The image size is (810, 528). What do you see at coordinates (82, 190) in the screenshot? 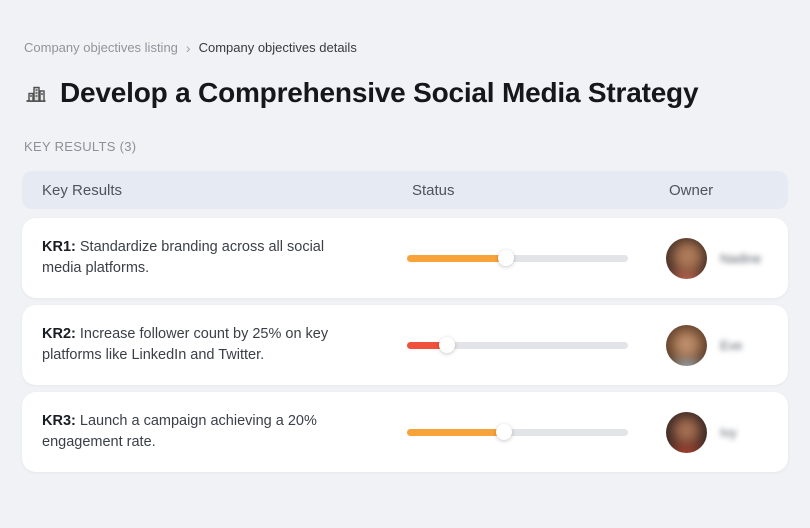
I see `column-header-key-results: Key Results` at bounding box center [82, 190].